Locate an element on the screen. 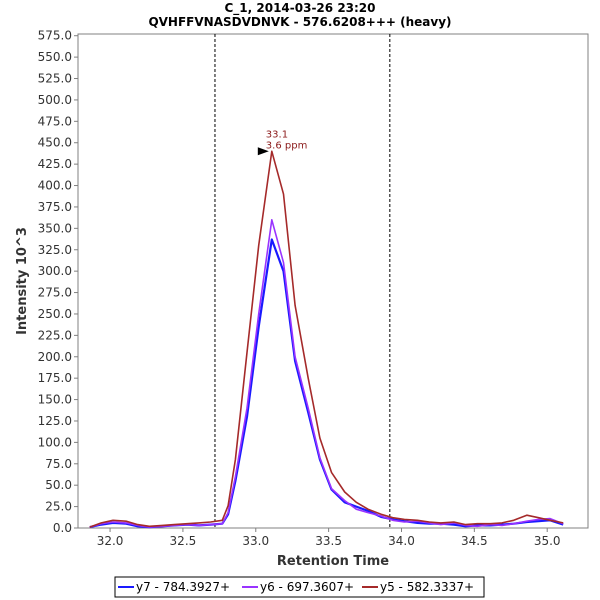 The image size is (600, 600). legend-label-2: y6 - 697.3607+ is located at coordinates (307, 587).